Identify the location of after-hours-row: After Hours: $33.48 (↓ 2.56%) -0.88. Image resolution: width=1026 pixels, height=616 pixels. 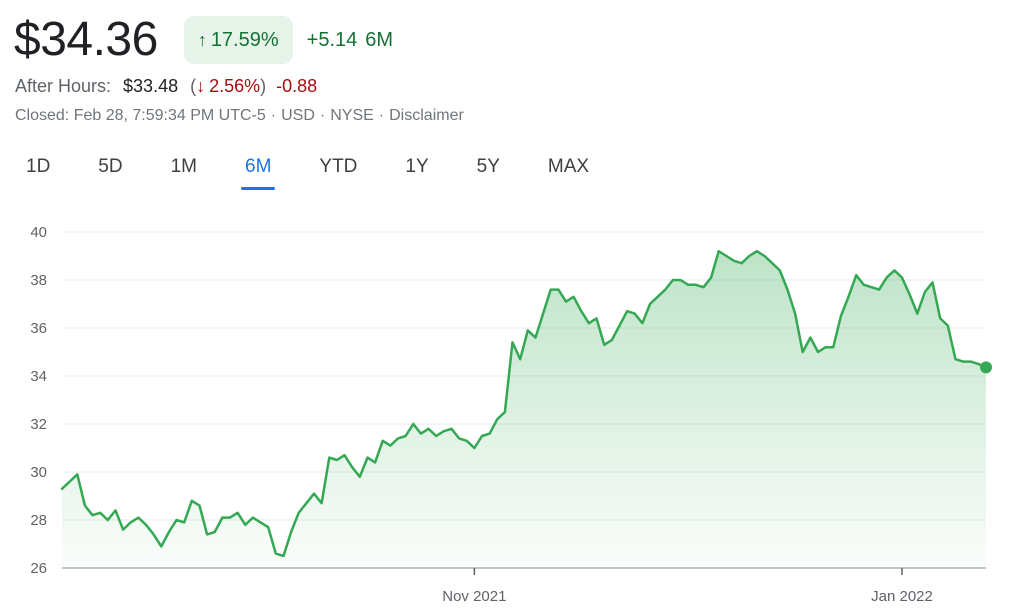
(166, 86).